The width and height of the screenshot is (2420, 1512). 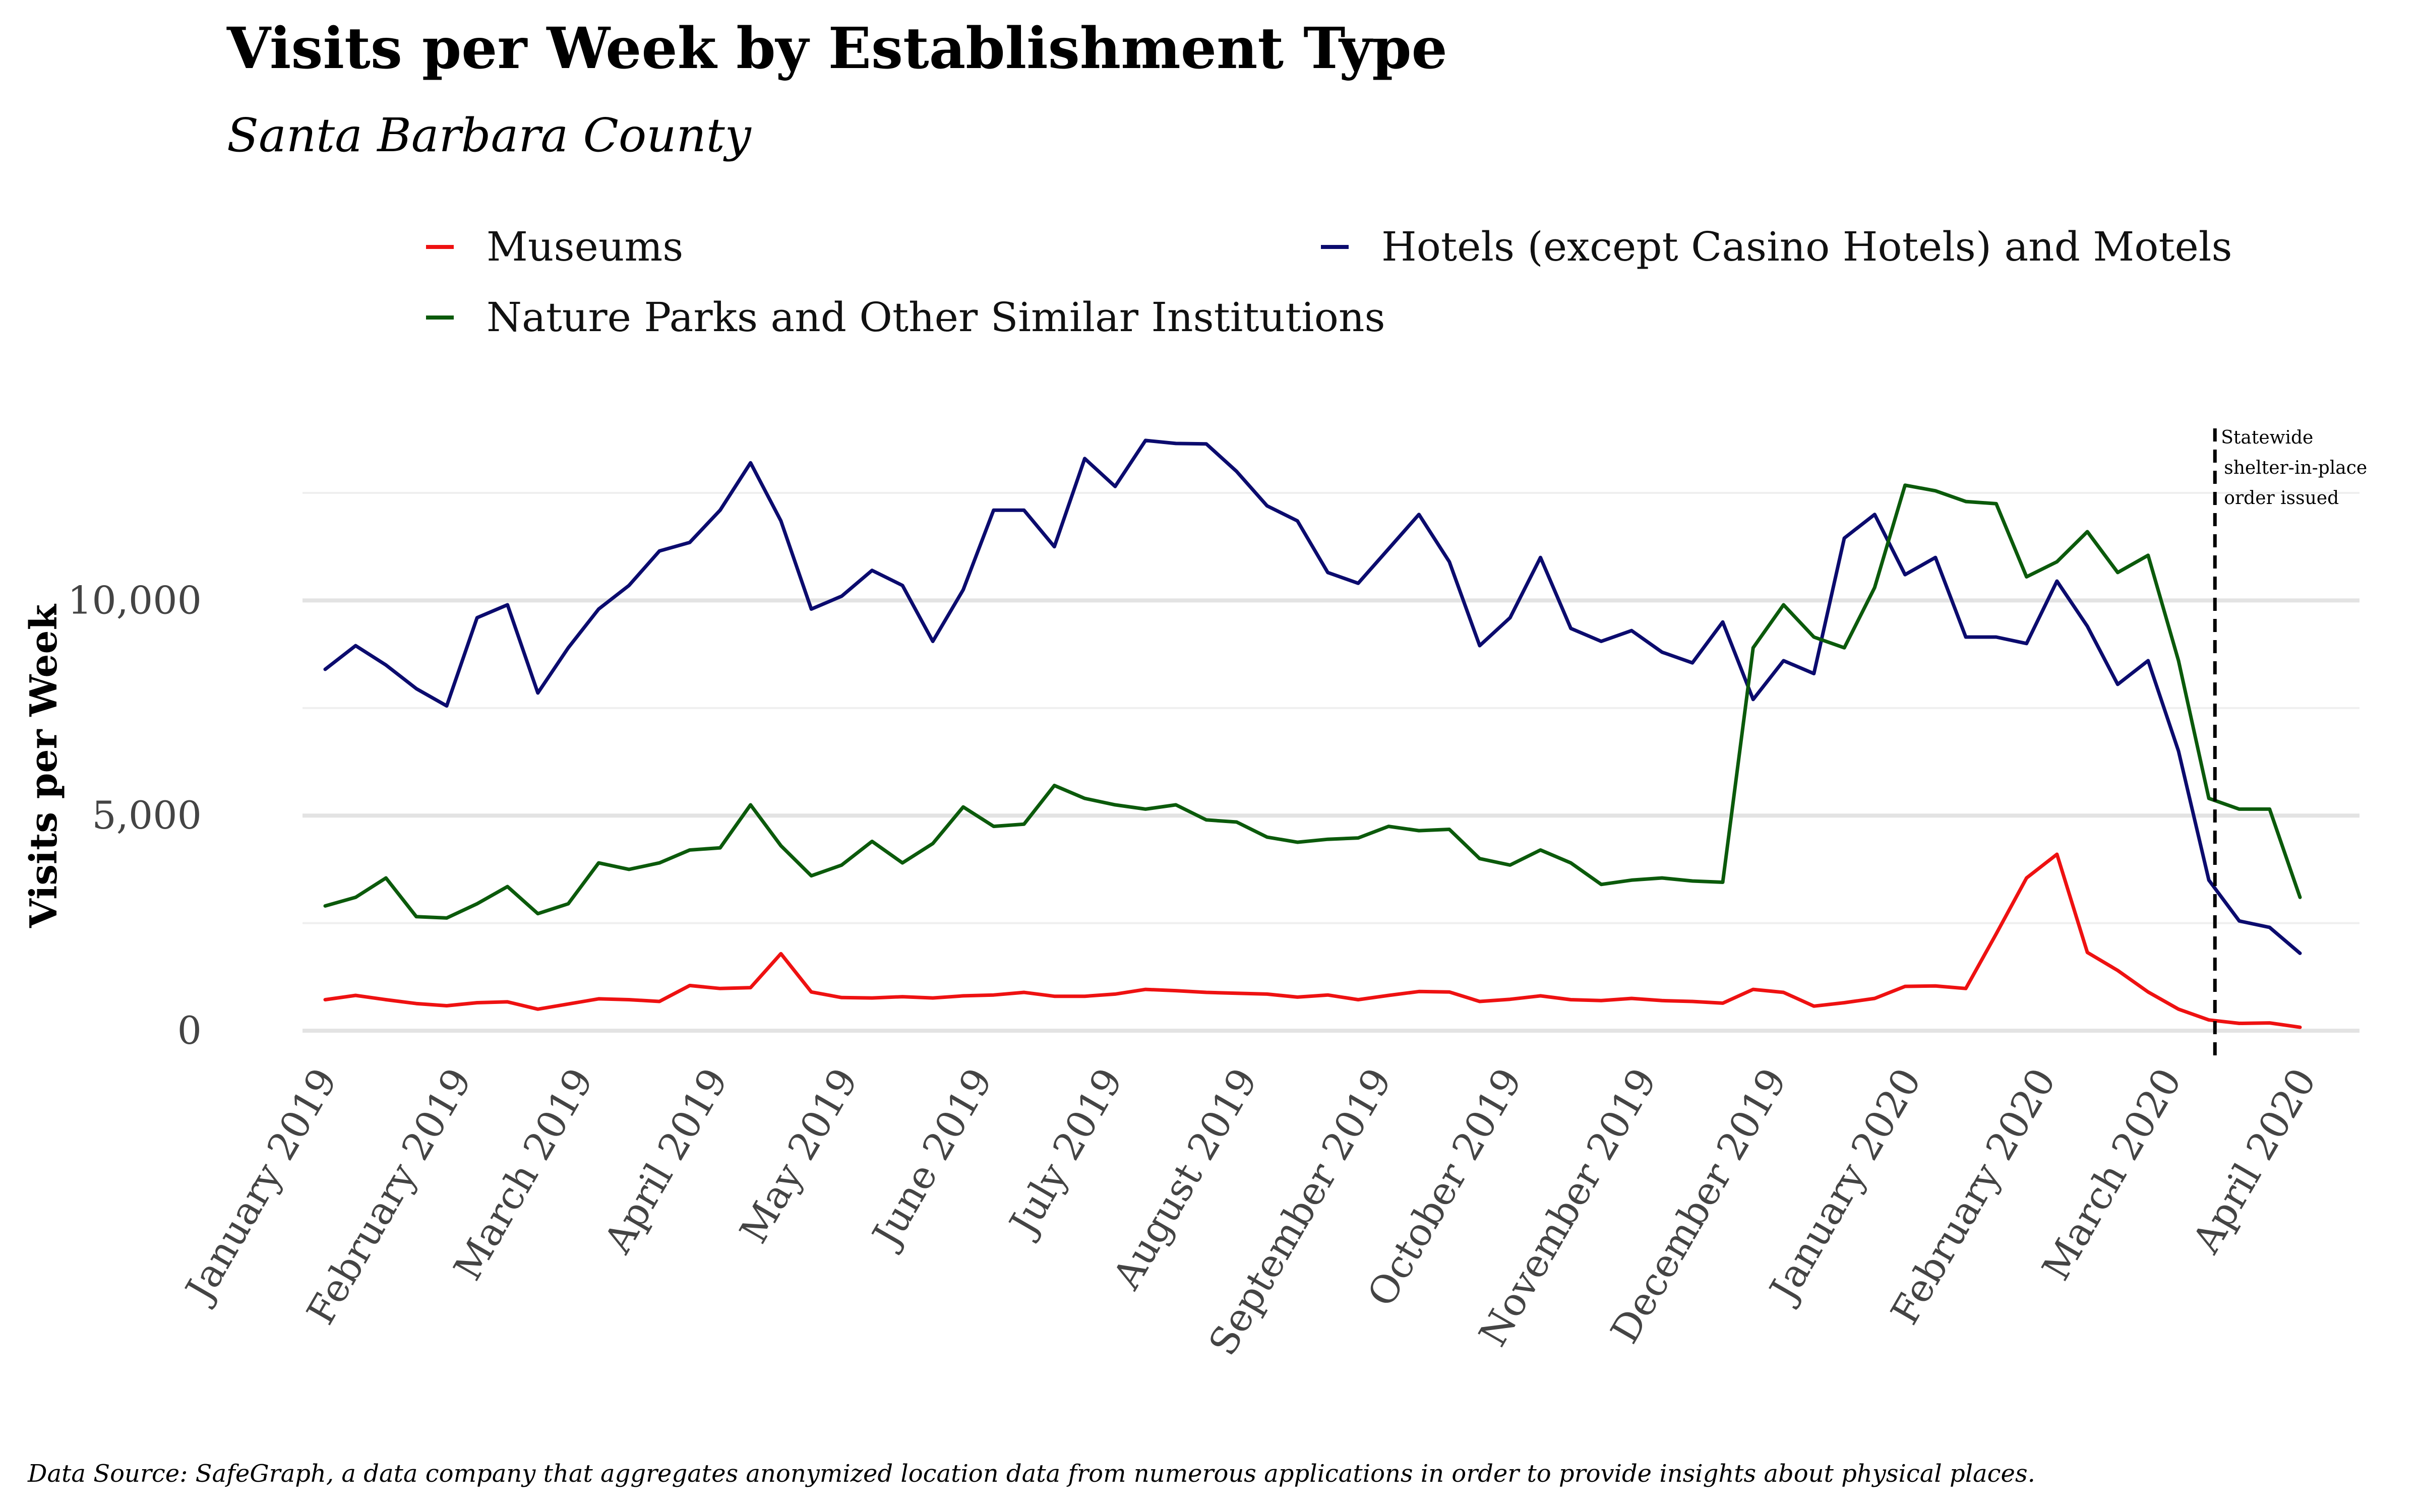 What do you see at coordinates (2291, 742) in the screenshot?
I see `annotations: Statewide shelter-in-place order issued` at bounding box center [2291, 742].